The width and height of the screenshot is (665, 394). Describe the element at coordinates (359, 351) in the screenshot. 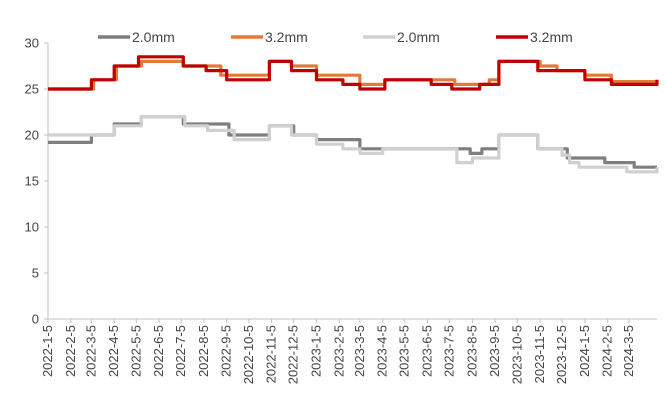

I see `x-tick-label: 2023-3-5` at that location.